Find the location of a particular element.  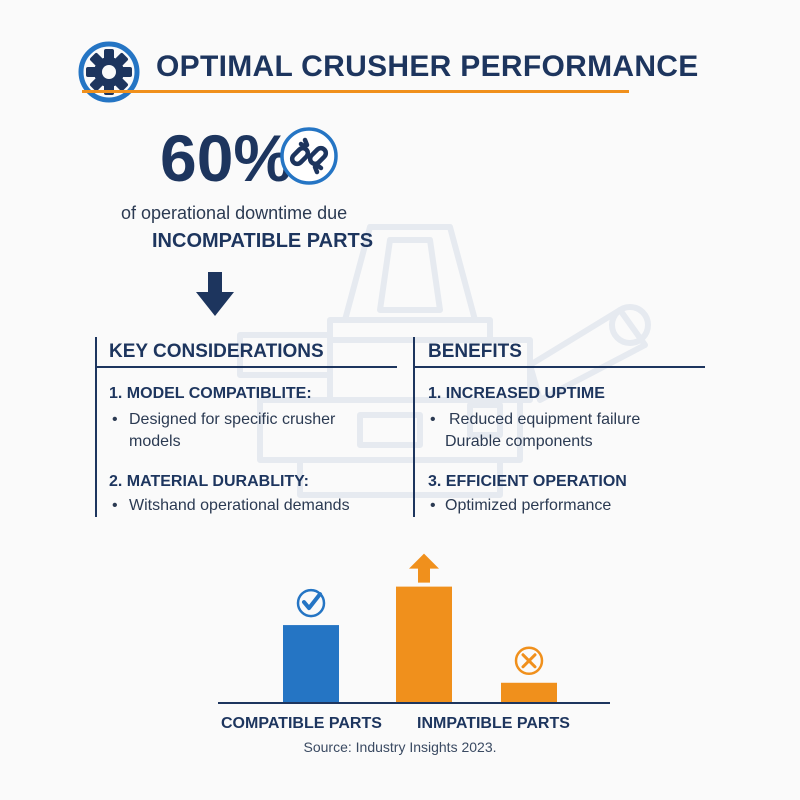

category-label-incompatible: INMPATIBLE PARTS is located at coordinates (493, 723).